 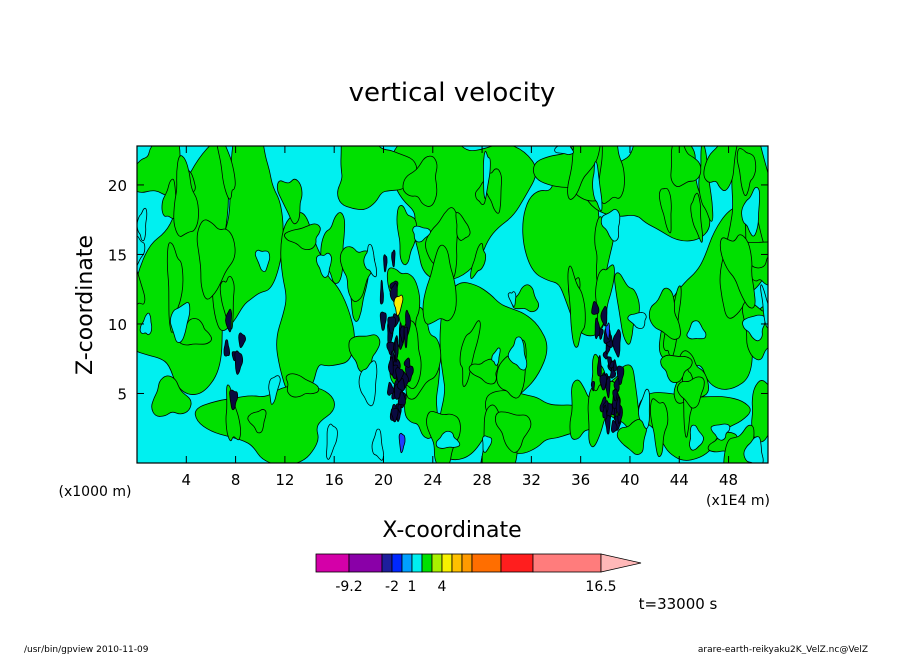 I want to click on x-tick-label: 44, so click(x=679, y=480).